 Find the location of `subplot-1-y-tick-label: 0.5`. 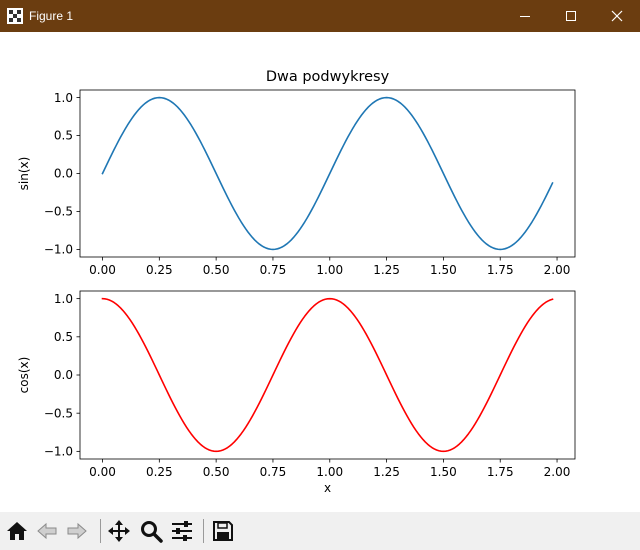

subplot-1-y-tick-label: 0.5 is located at coordinates (63, 136).